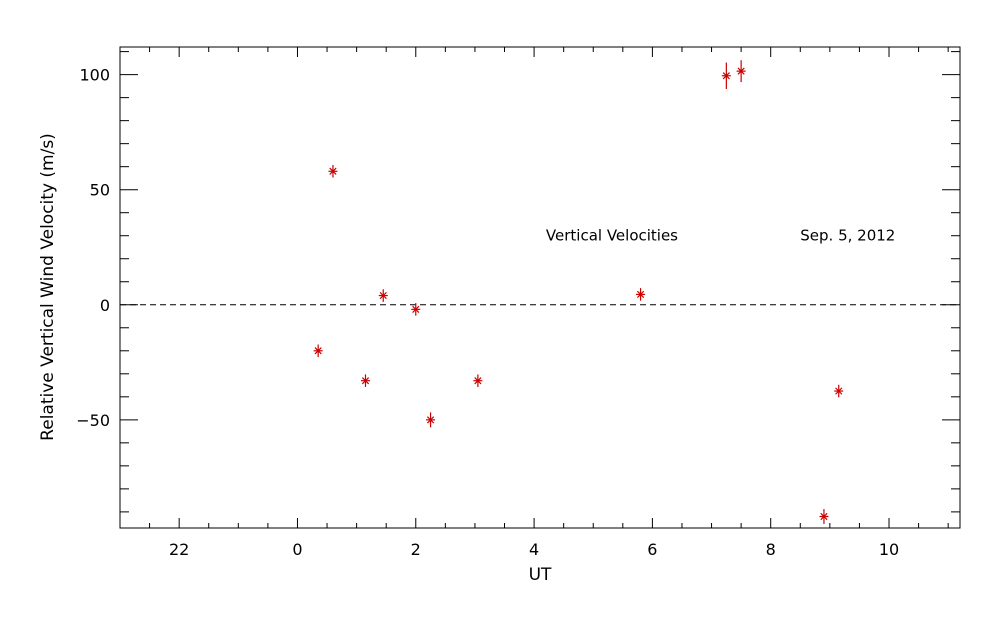 The height and width of the screenshot is (625, 1000). What do you see at coordinates (105, 305) in the screenshot?
I see `y-tick-label: 0` at bounding box center [105, 305].